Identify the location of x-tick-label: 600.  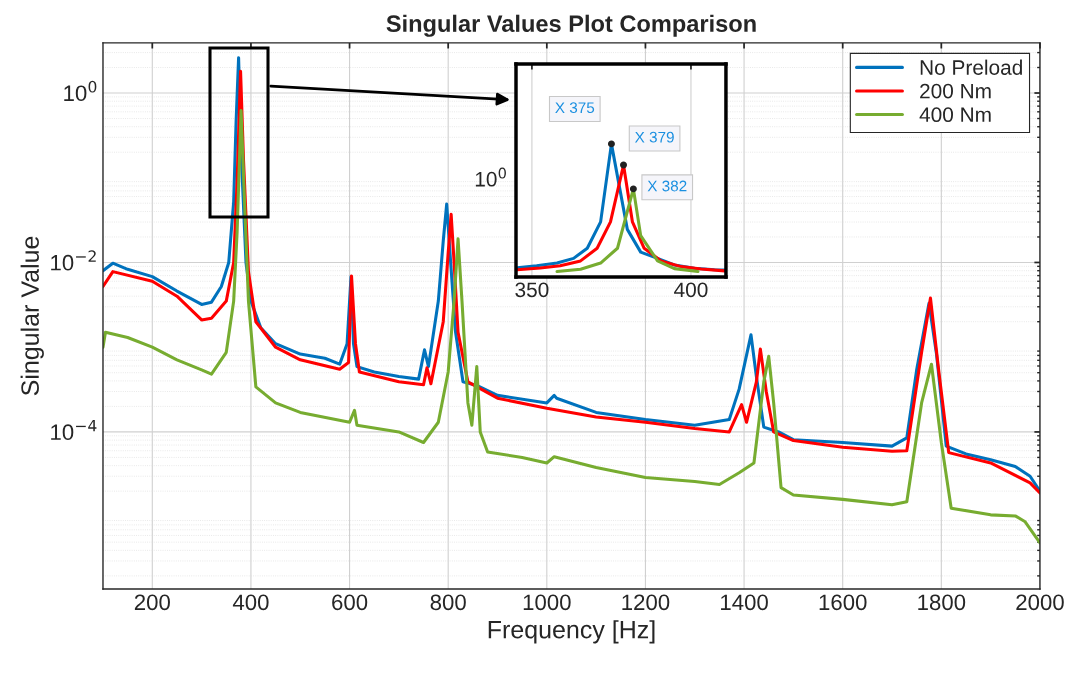
(350, 602).